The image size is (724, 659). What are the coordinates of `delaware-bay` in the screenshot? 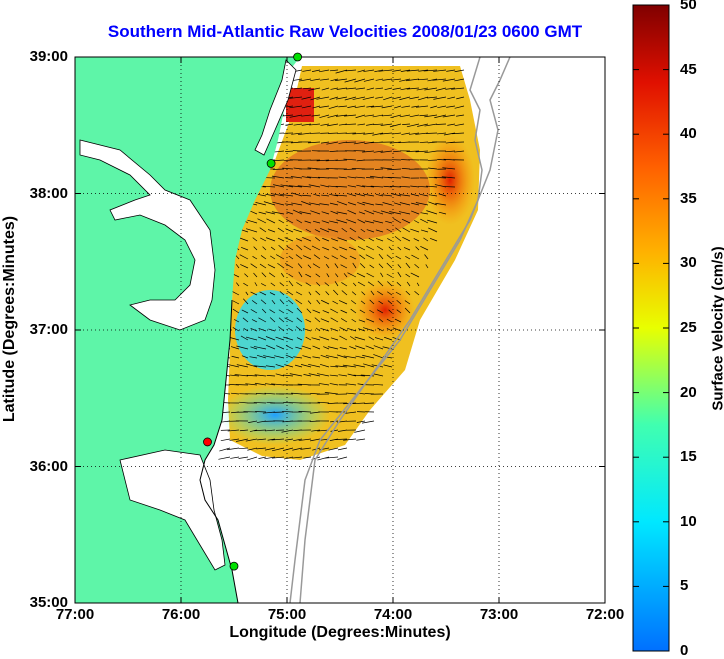 It's located at (275, 107).